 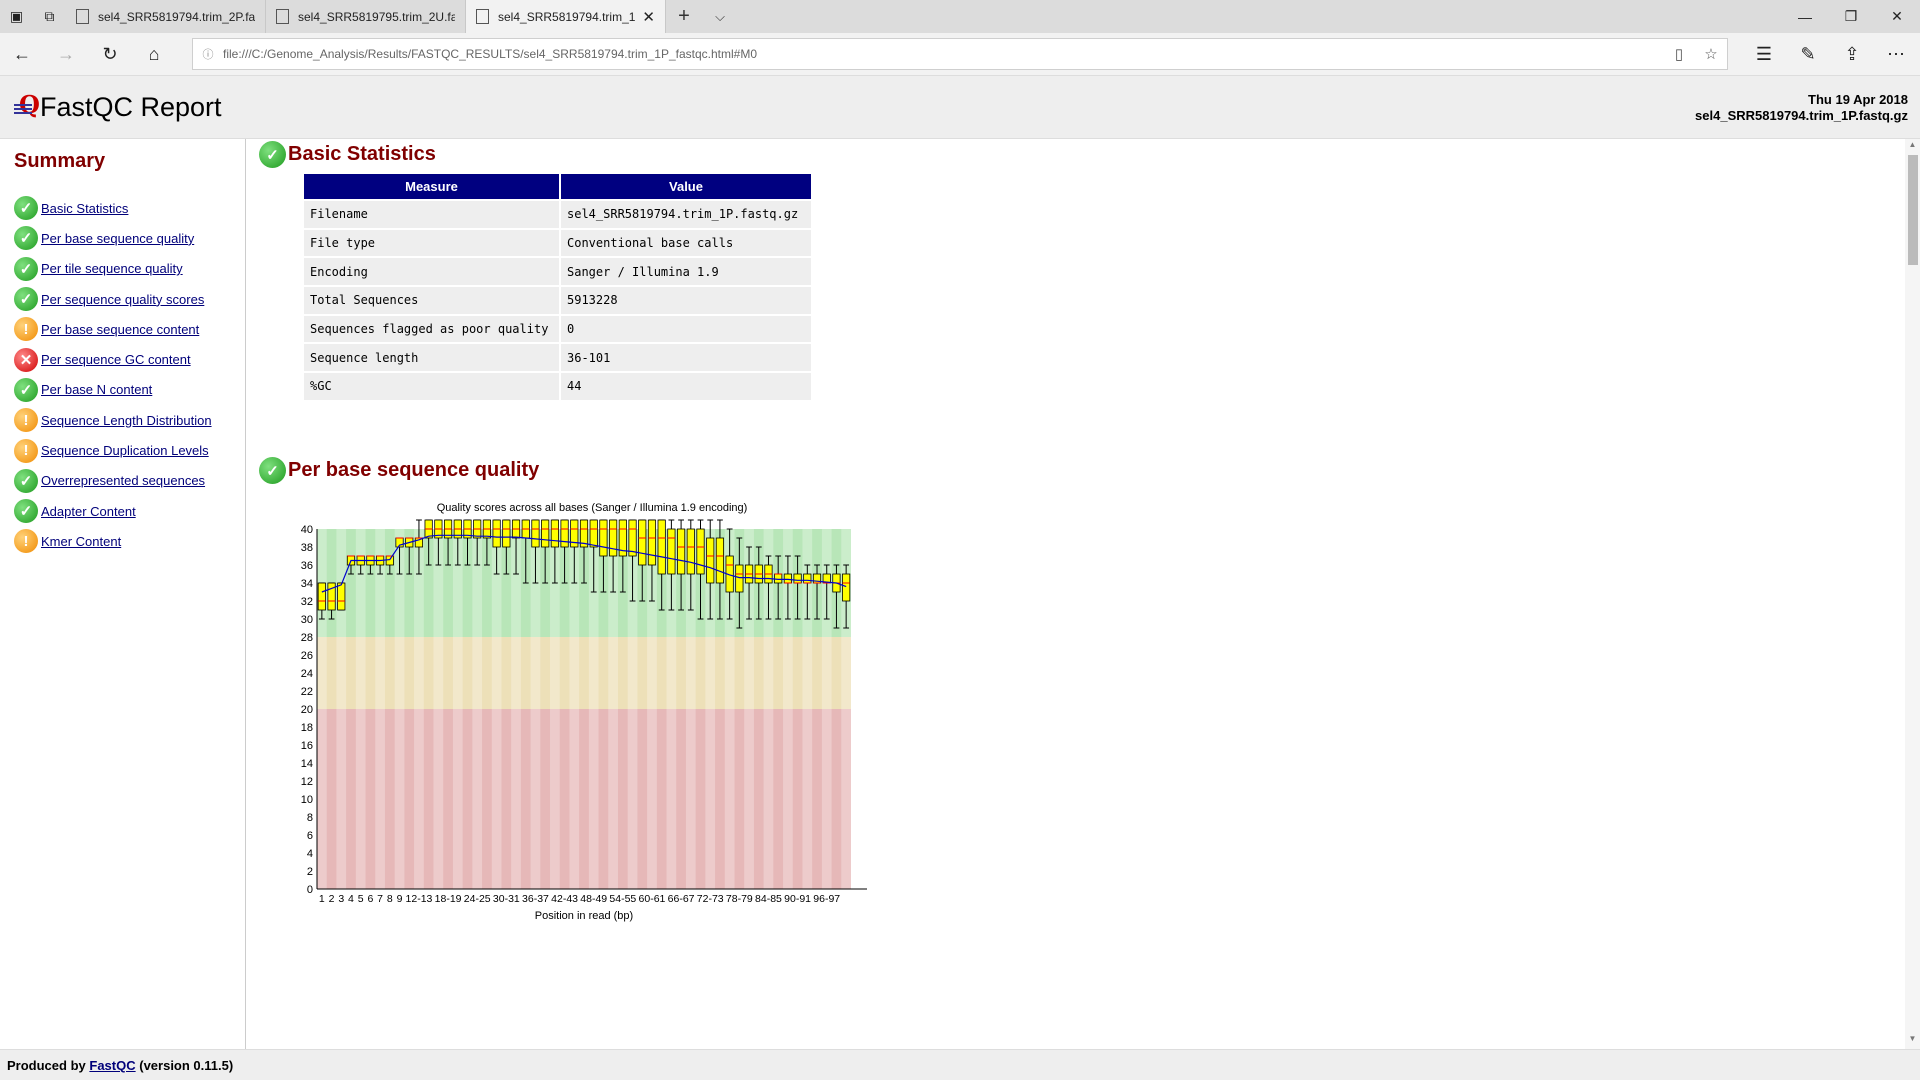 I want to click on summary-module-item: ✓ Per base sequence quality, so click(x=113, y=238).